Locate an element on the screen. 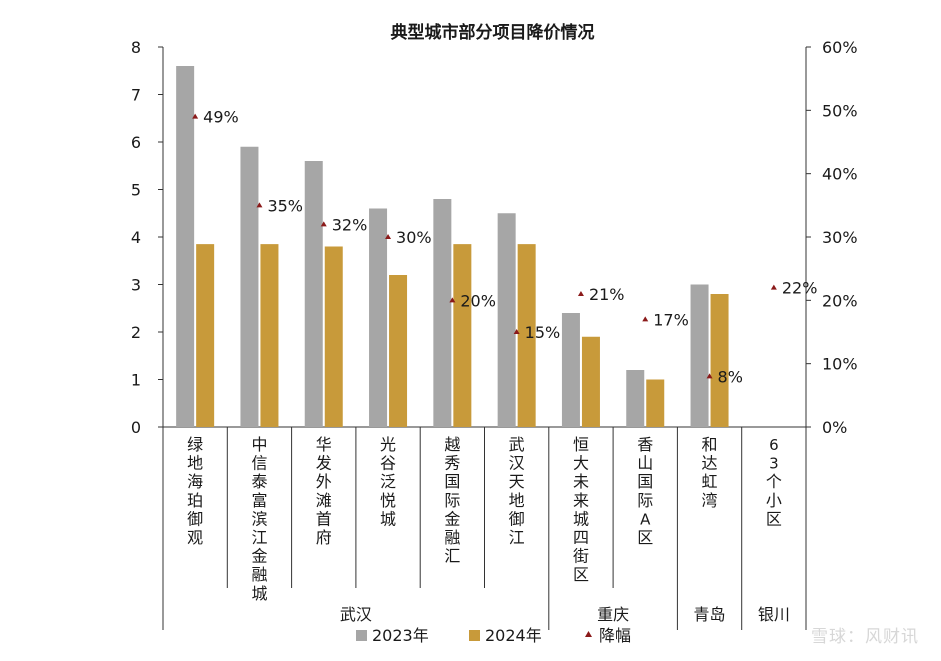  drop-data-label: 15% is located at coordinates (543, 332).